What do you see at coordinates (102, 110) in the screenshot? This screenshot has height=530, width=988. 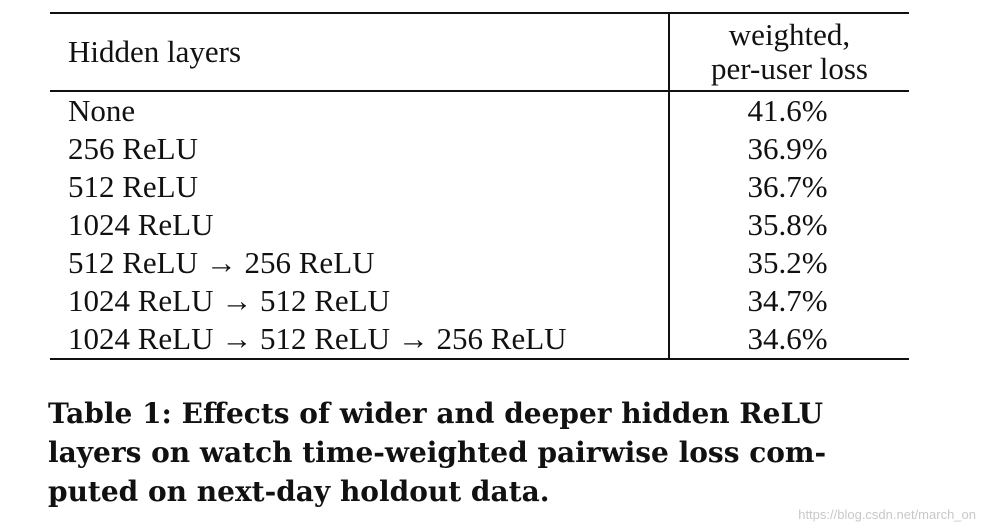 I see `row-layers: None` at bounding box center [102, 110].